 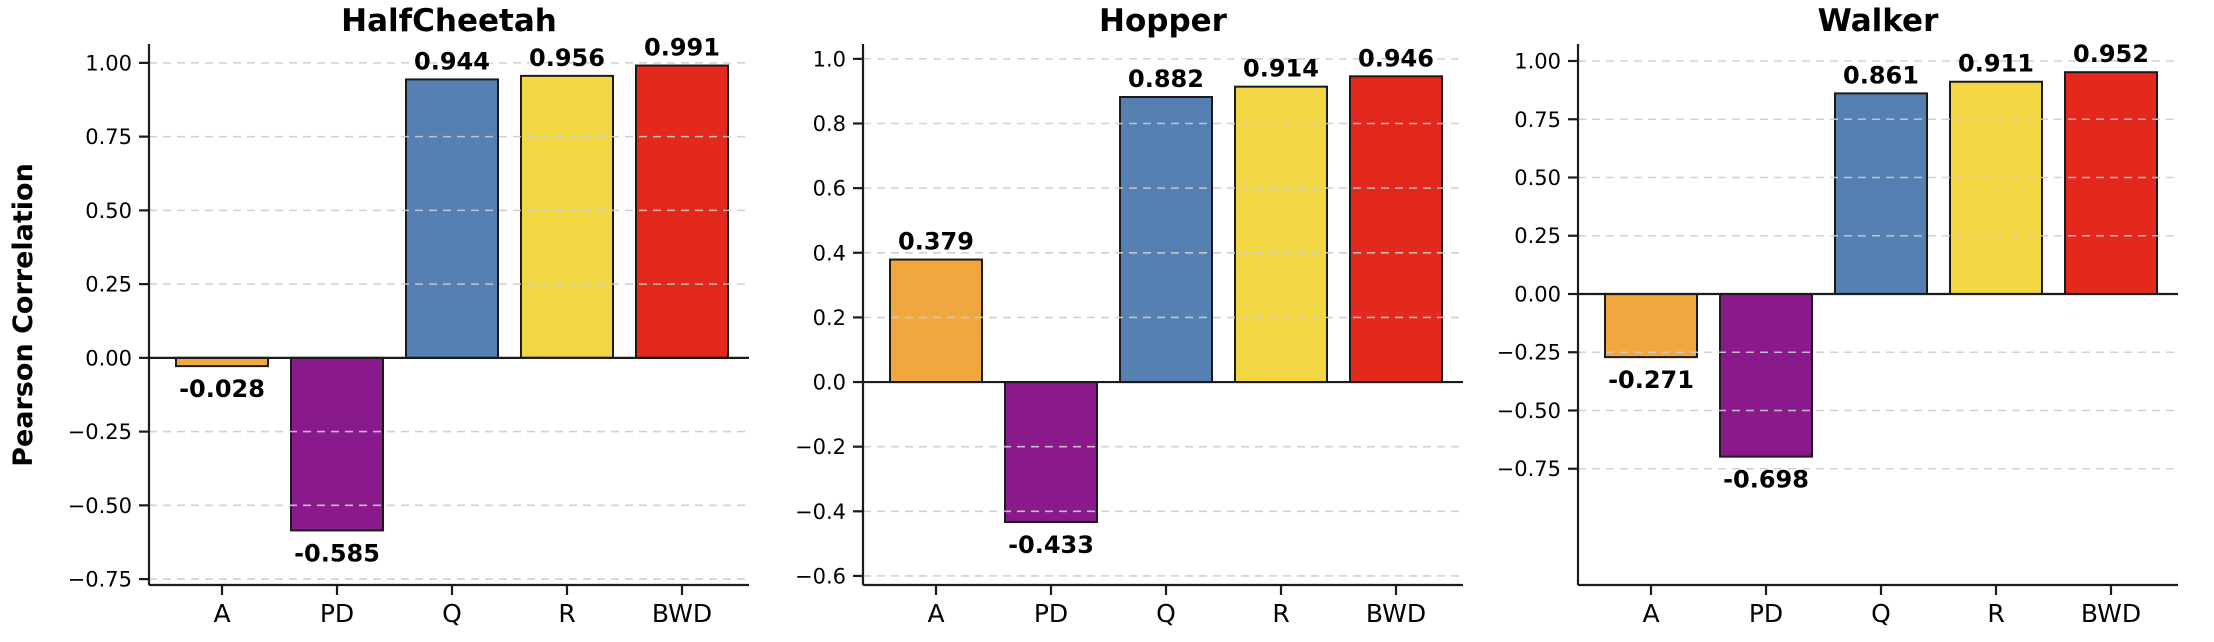 I want to click on y-axis-label: Pearson Correlation, so click(x=23, y=315).